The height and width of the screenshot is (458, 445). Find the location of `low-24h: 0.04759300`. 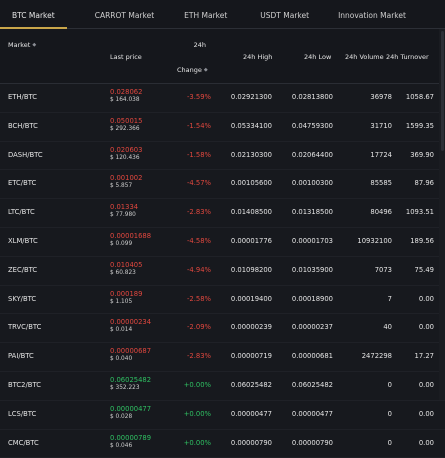

low-24h: 0.04759300 is located at coordinates (312, 125).